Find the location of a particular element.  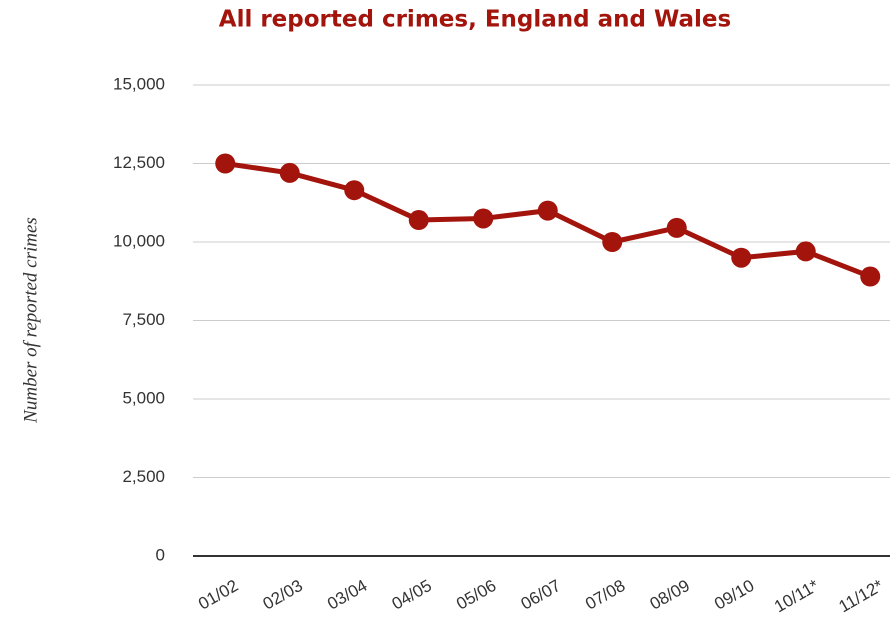

y-tick-label: 7,500 is located at coordinates (143, 319).